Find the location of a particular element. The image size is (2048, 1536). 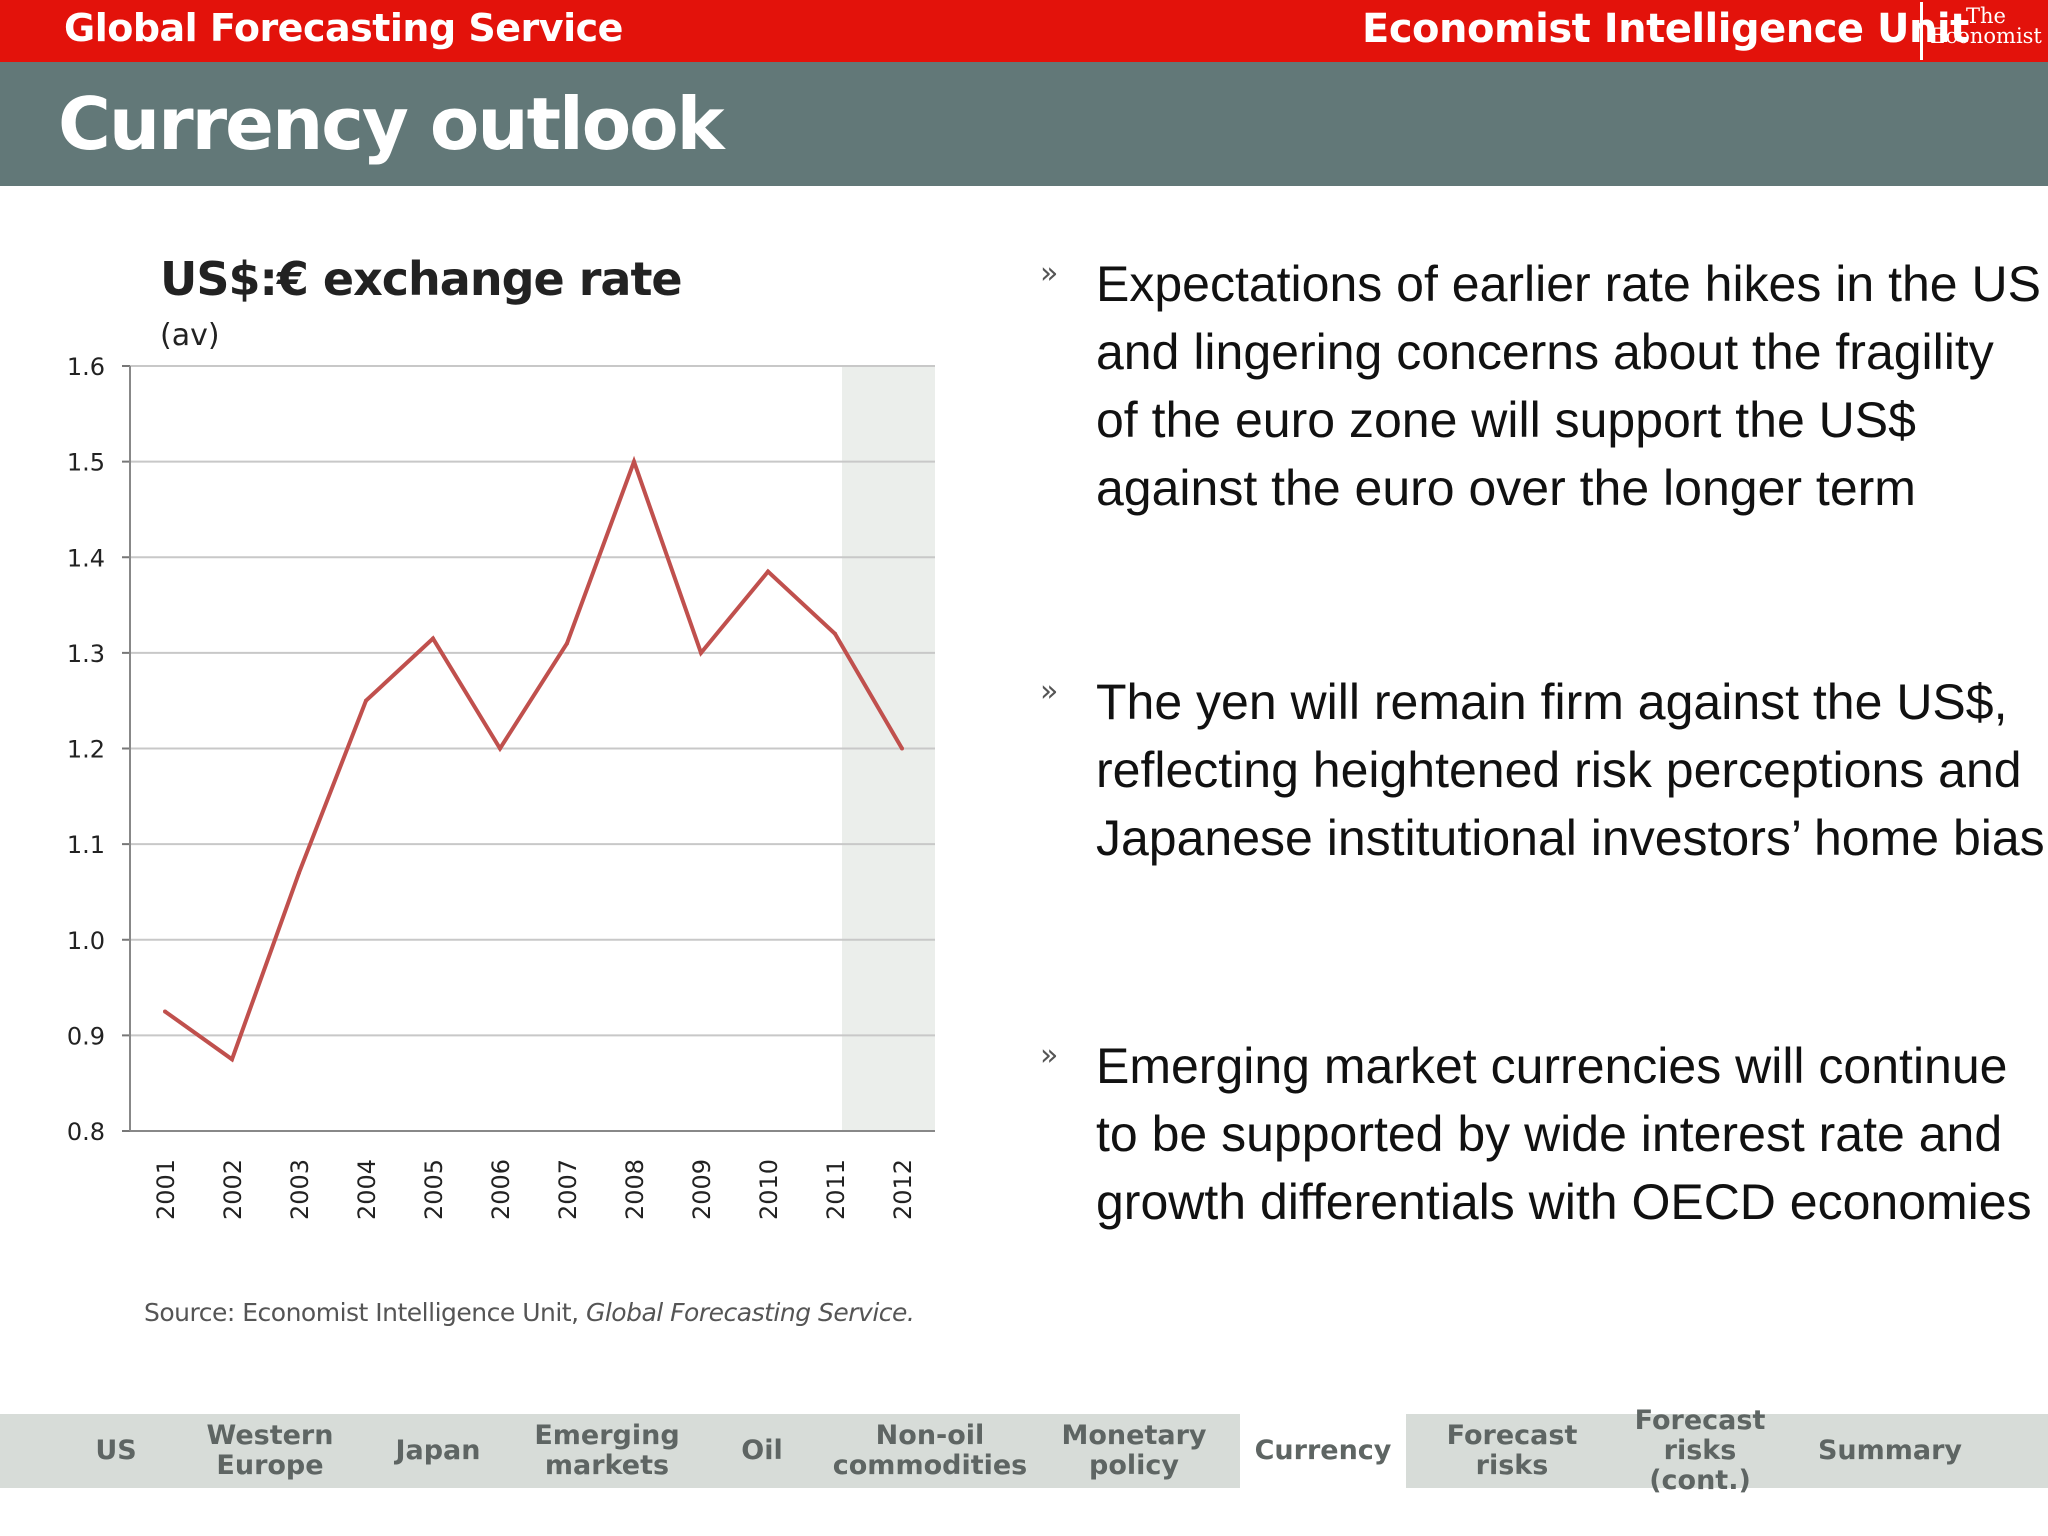

nav-tab-label: Summary is located at coordinates (1890, 1450).